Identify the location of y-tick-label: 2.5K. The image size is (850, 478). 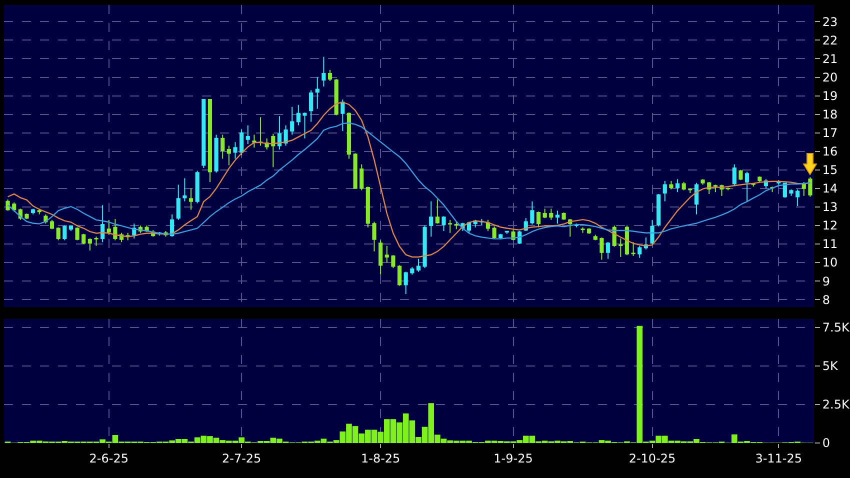
(836, 405).